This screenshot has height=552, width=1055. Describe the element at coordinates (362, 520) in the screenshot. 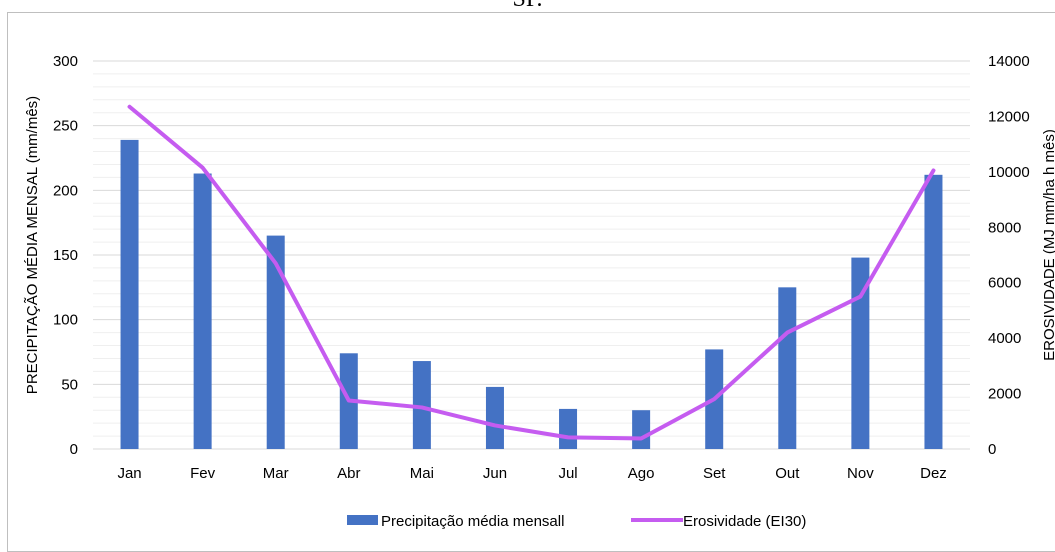

I see `legend-bar-swatch` at that location.